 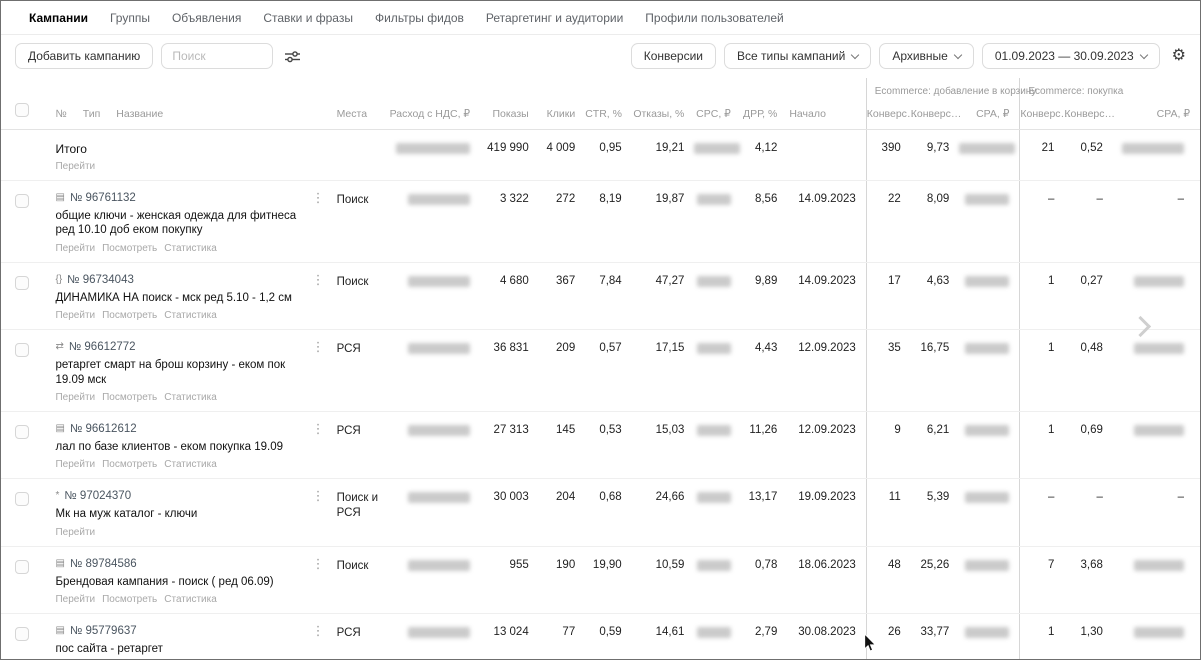 What do you see at coordinates (84, 56) in the screenshot?
I see `add-campaign-button: Добавить кампанию` at bounding box center [84, 56].